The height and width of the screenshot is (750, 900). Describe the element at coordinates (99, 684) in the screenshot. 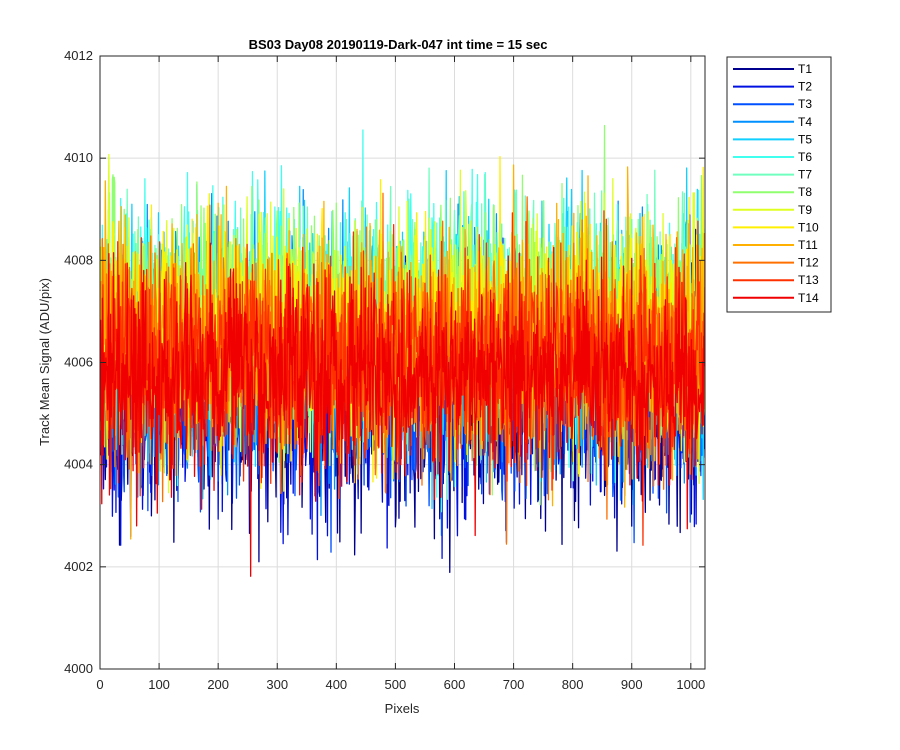

I see `x-tick-label: 0` at that location.